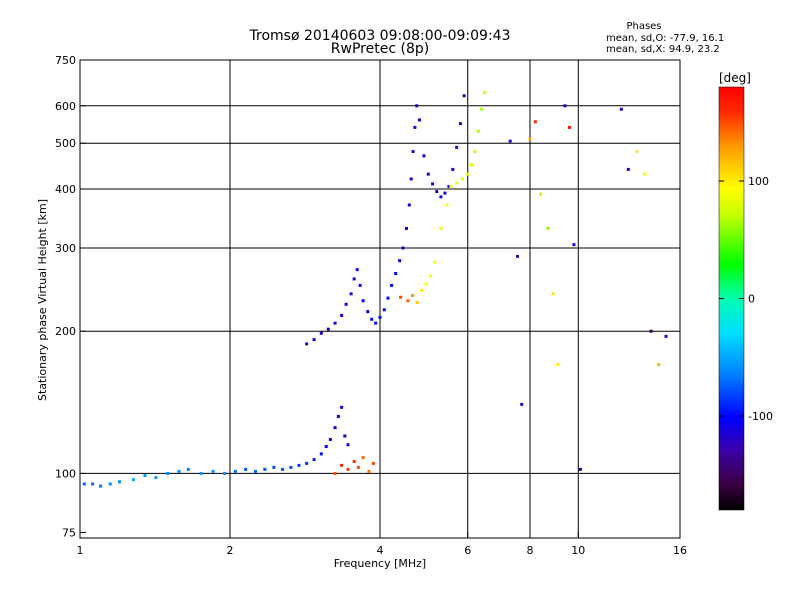  I want to click on x-tick-label: 8, so click(530, 550).